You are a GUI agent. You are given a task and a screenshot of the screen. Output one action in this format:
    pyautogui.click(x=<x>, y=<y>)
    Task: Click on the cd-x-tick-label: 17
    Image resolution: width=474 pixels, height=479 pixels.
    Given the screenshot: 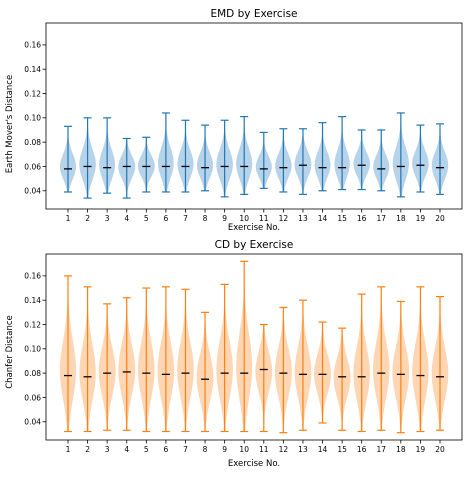 What is the action you would take?
    pyautogui.click(x=381, y=449)
    